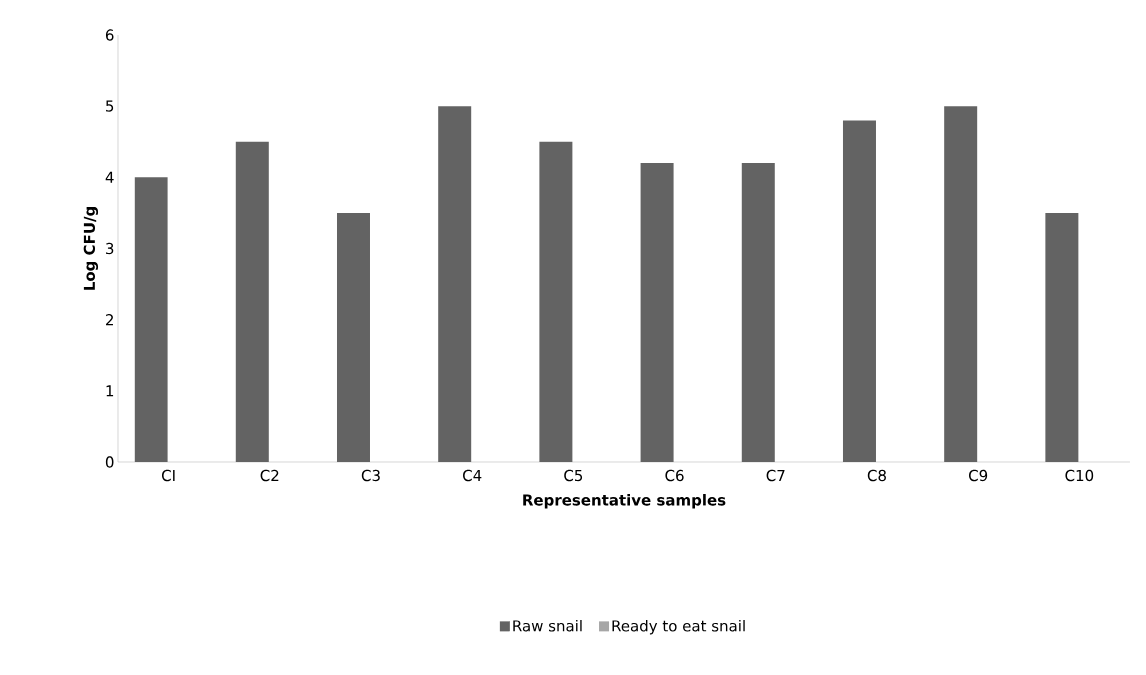 Image resolution: width=1146 pixels, height=675 pixels. Describe the element at coordinates (168, 475) in the screenshot. I see `x-tick-label: CI` at that location.